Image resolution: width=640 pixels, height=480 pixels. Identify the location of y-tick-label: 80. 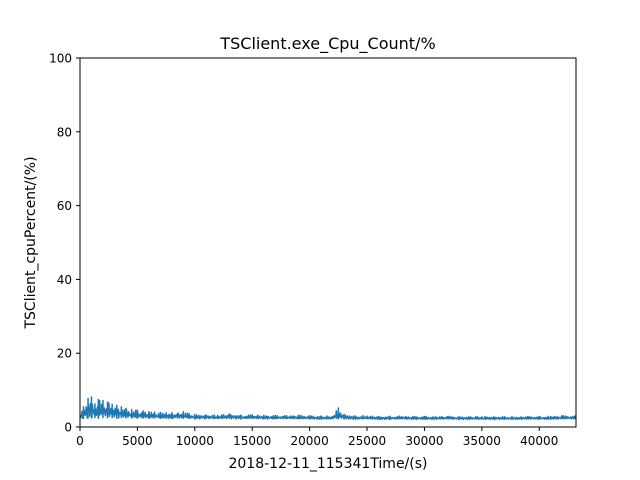
(64, 132).